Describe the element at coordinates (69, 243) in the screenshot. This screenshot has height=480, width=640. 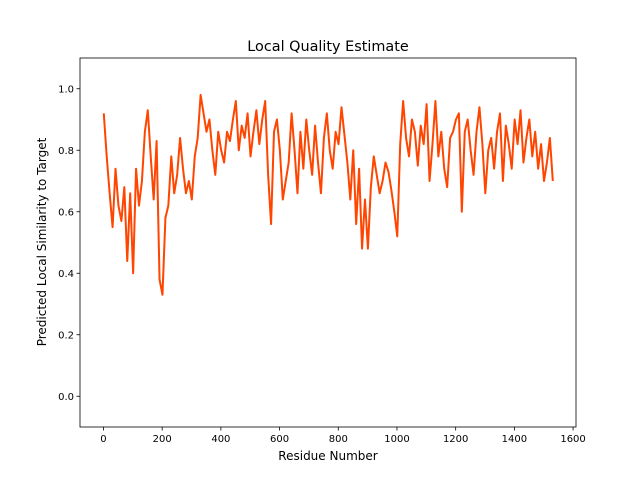
I see `y-axis-ticks: 0.0 0.2 0.4 0.6 0.8 1.0` at that location.